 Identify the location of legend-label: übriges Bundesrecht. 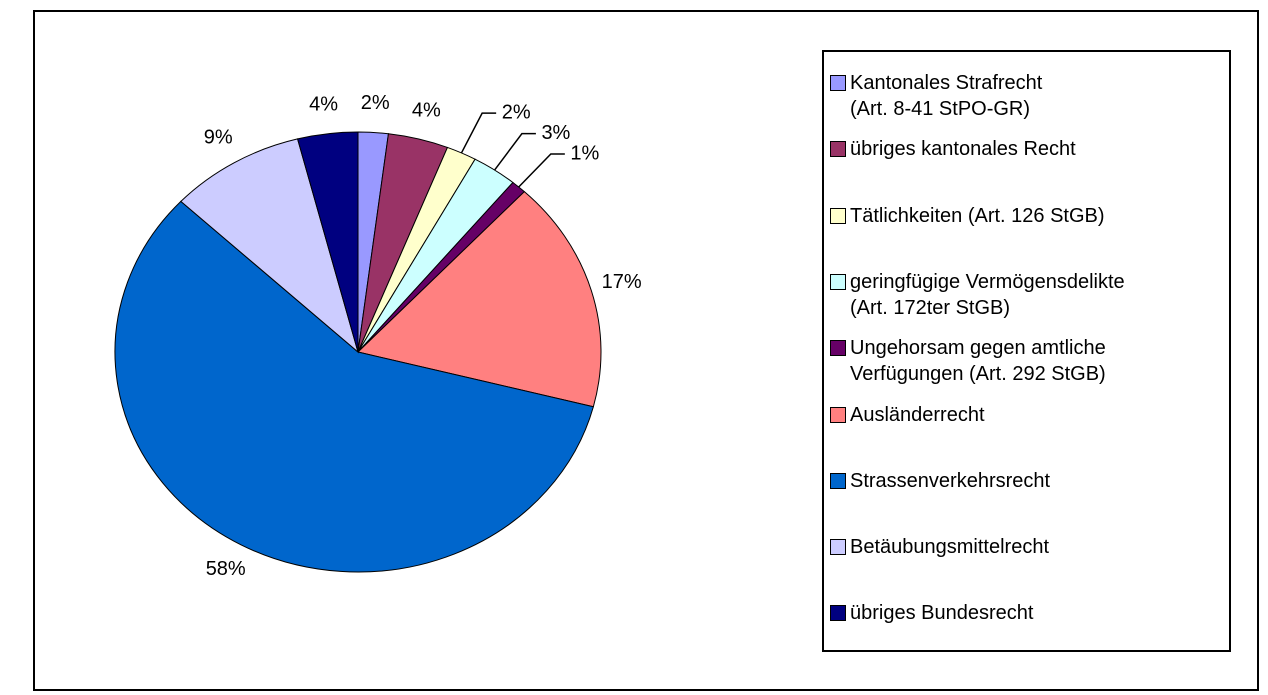
(942, 613).